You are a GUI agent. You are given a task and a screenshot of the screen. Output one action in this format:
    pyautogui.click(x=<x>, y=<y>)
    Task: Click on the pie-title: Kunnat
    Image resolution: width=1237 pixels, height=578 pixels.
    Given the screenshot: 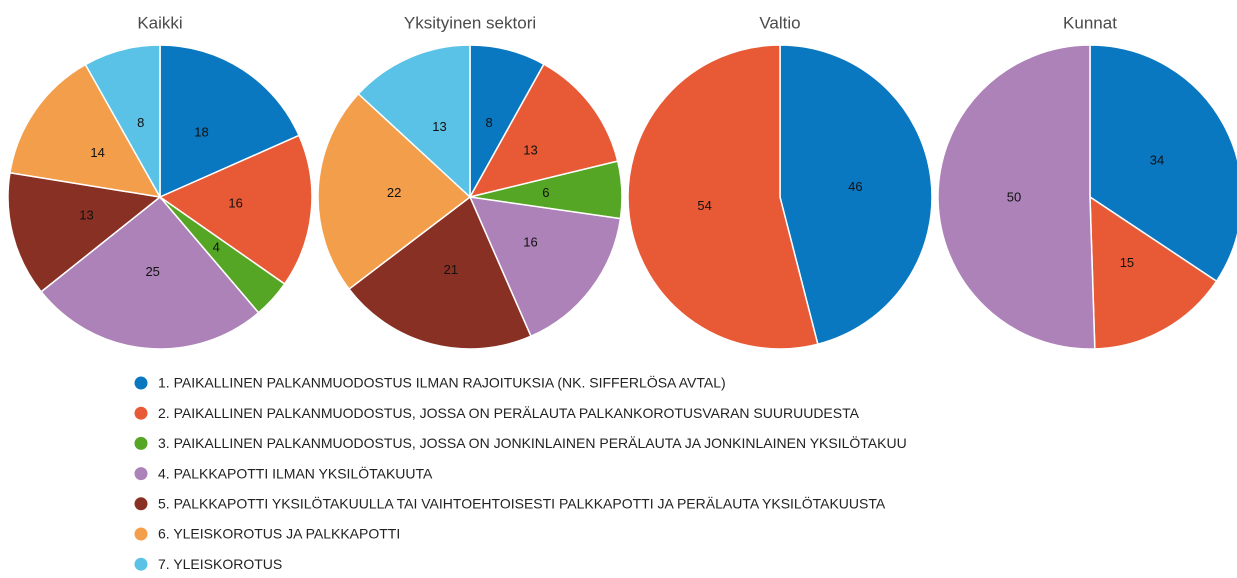 What is the action you would take?
    pyautogui.click(x=1090, y=22)
    